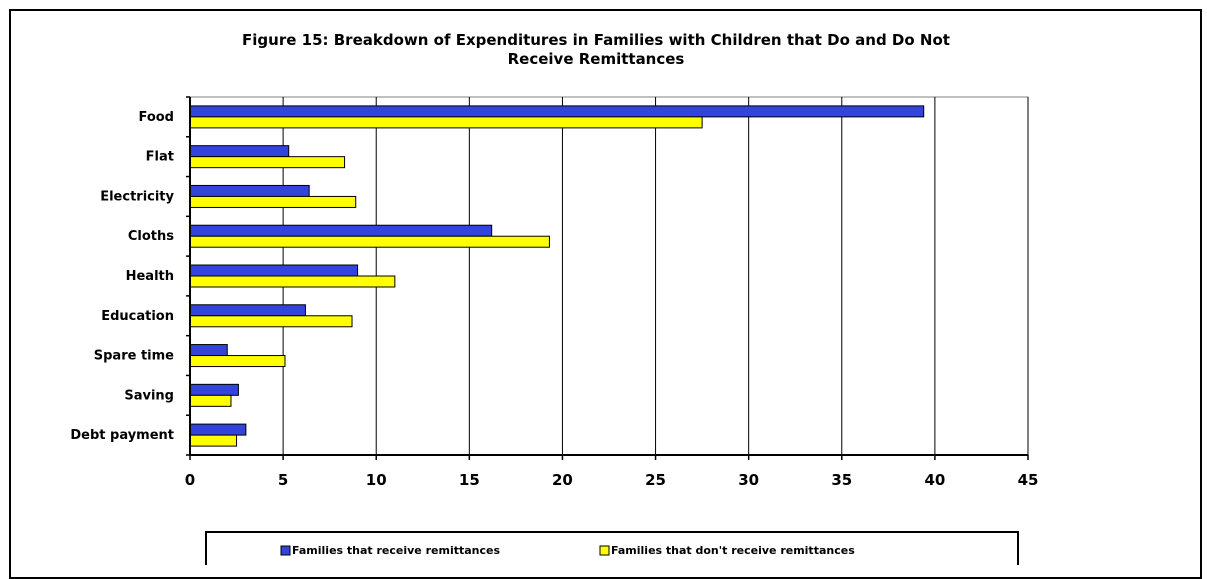  I want to click on x-tick-label-40: 40, so click(934, 480).